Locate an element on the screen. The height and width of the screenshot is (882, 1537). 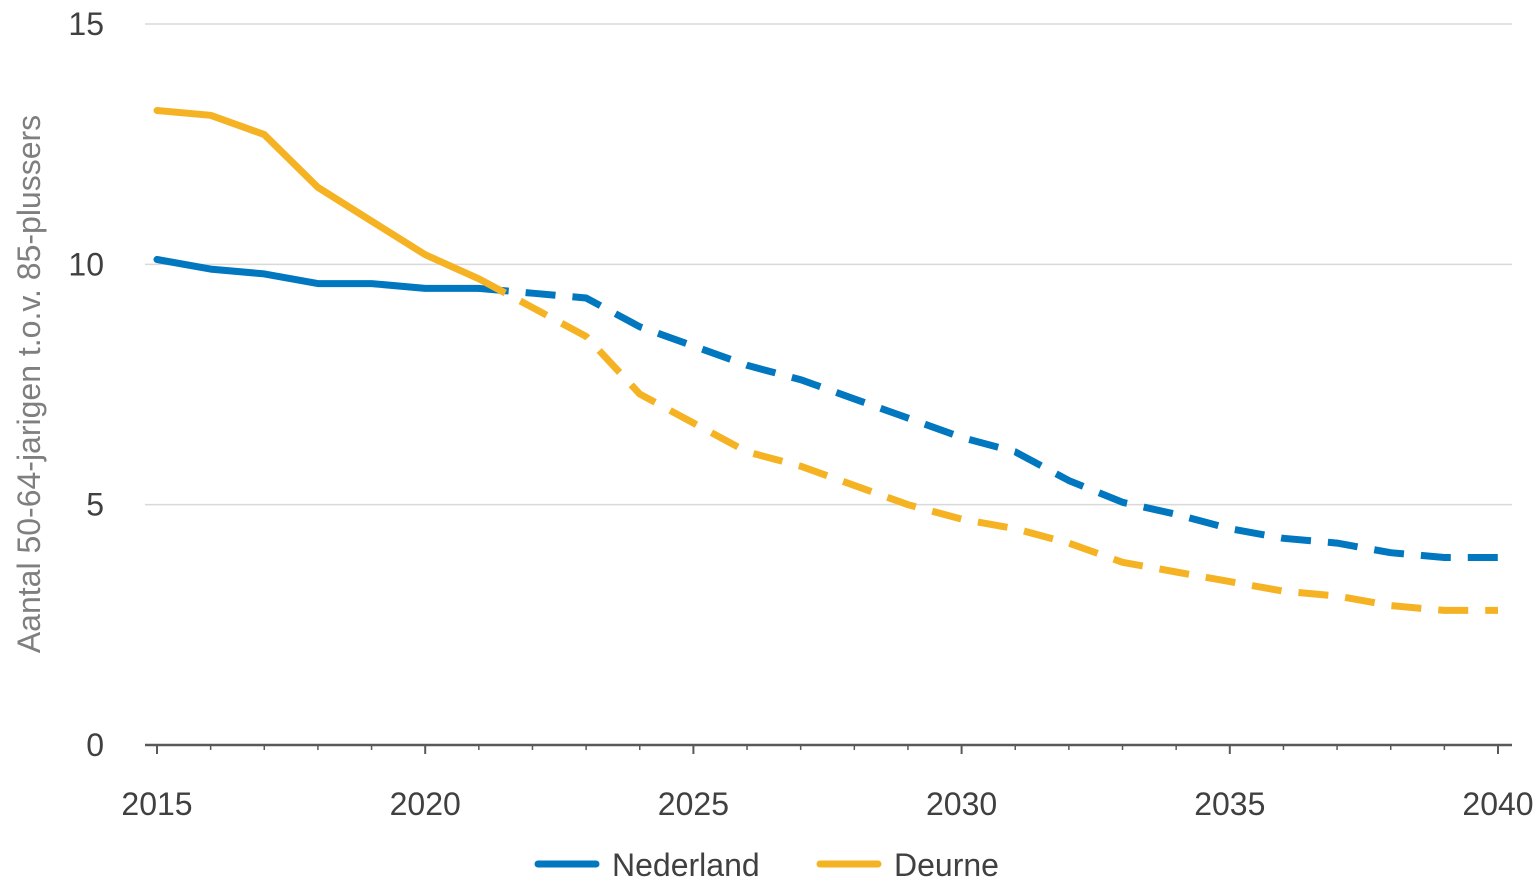
y-tick-label: 5 is located at coordinates (95, 505).